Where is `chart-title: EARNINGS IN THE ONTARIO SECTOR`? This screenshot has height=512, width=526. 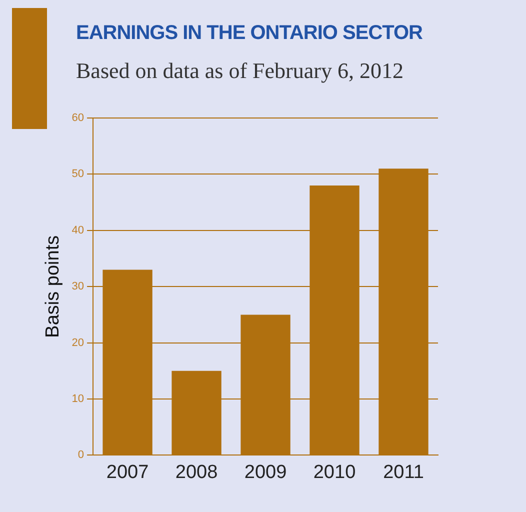 chart-title: EARNINGS IN THE ONTARIO SECTOR is located at coordinates (249, 33).